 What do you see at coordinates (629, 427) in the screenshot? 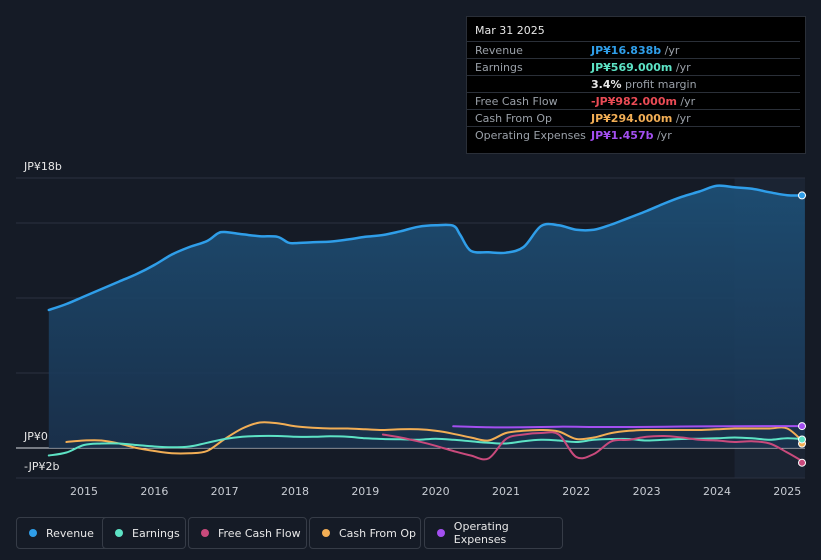
I see `series-line-operating-expenses` at bounding box center [629, 427].